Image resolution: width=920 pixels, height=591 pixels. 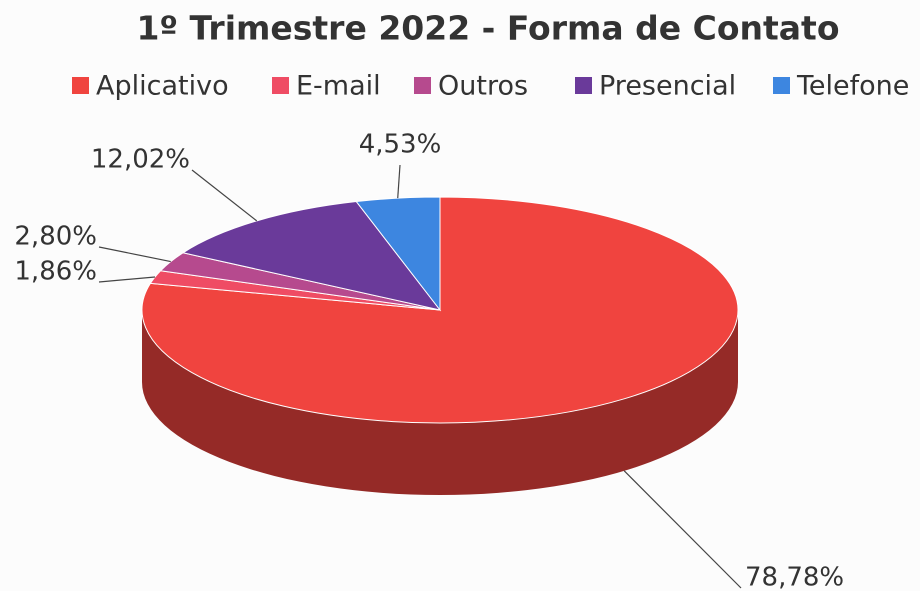 I want to click on data-label: 4,53%, so click(x=400, y=145).